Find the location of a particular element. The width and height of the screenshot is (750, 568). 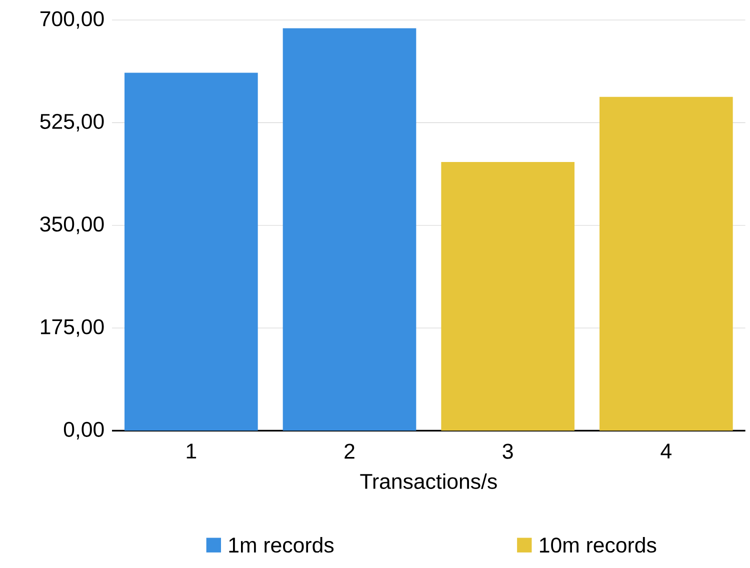

x-tick-label: 2 is located at coordinates (349, 451).